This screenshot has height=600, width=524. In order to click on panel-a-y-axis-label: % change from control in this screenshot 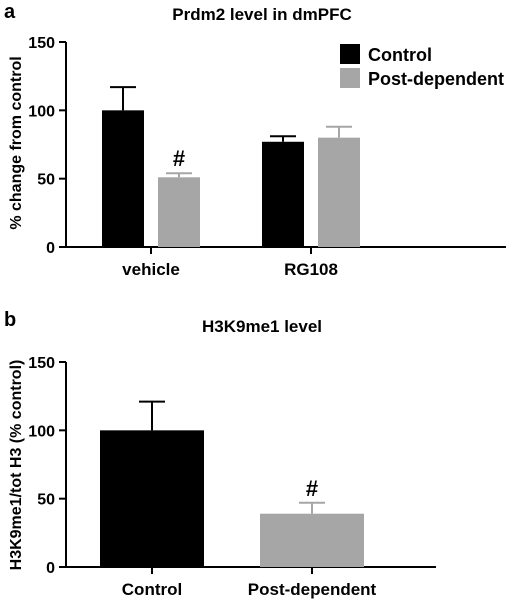, I will do `click(16, 142)`.